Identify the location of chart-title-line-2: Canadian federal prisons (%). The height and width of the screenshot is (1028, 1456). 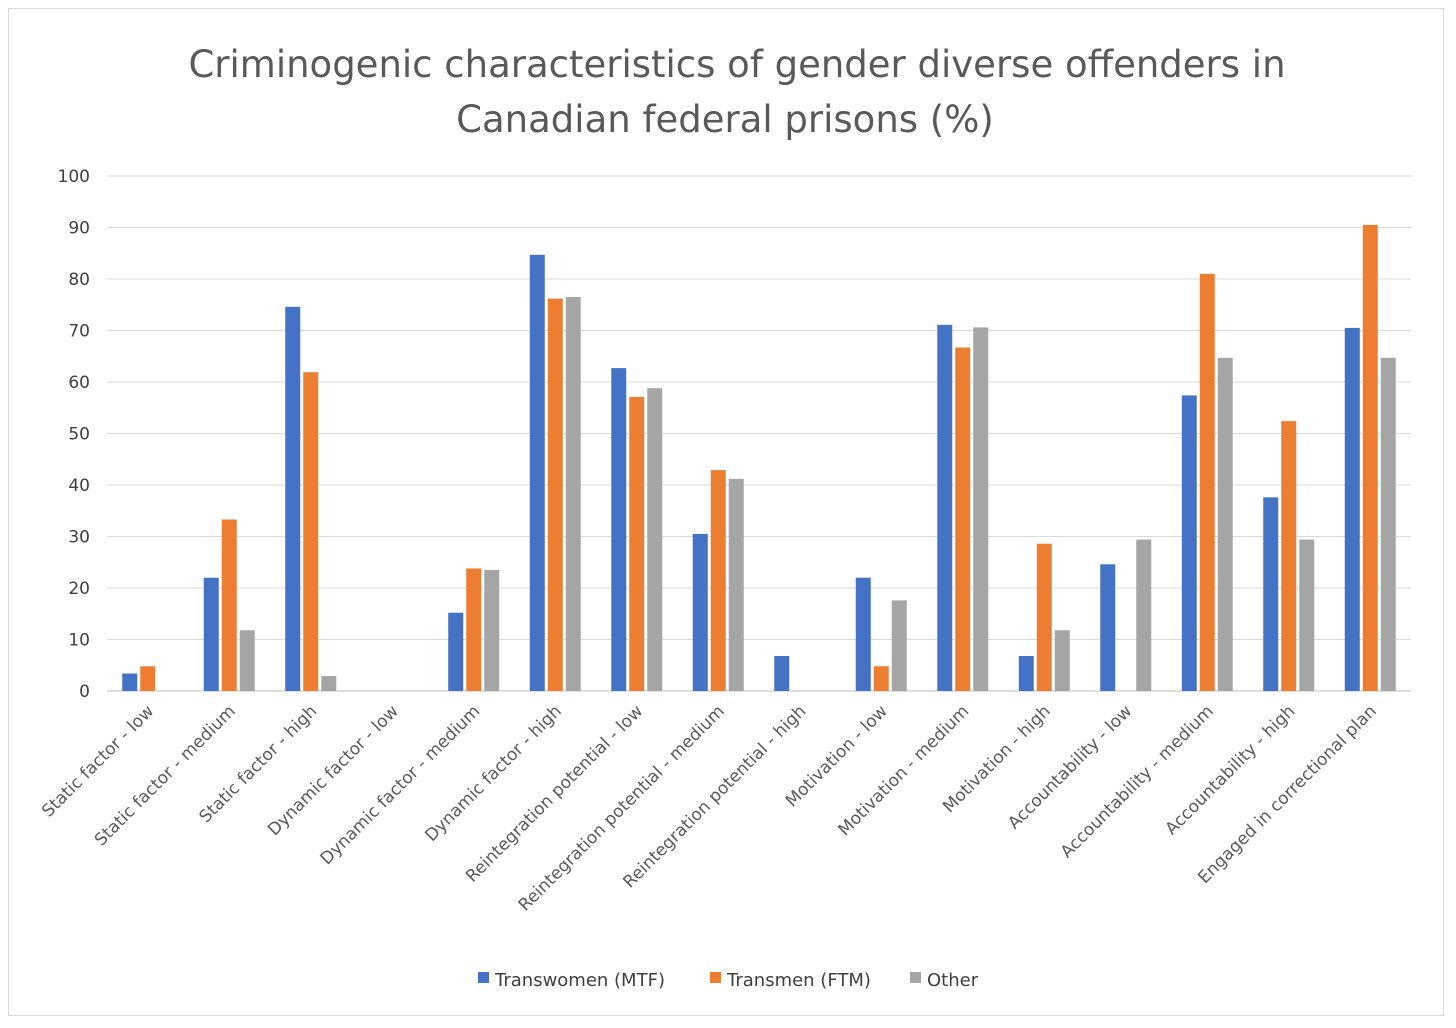
(725, 119).